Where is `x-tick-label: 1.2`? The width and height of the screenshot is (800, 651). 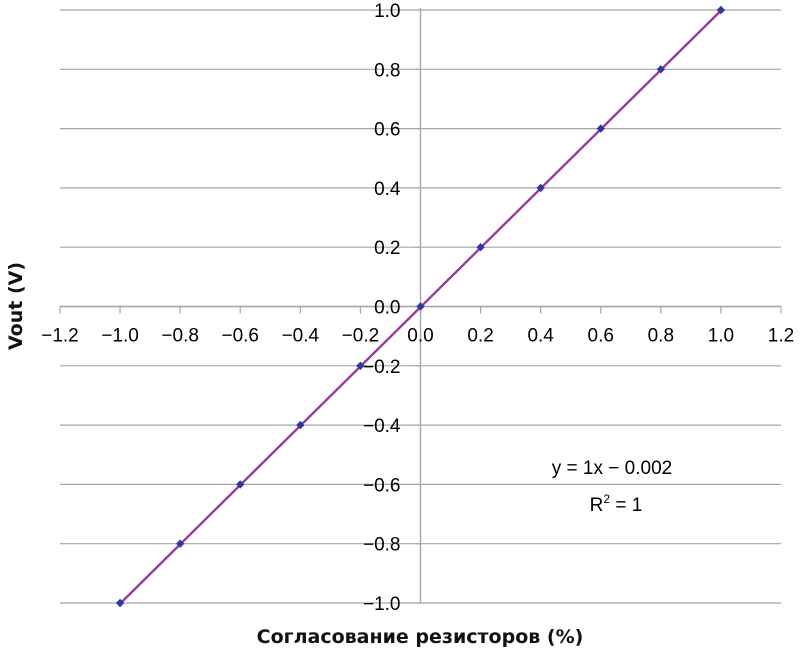
x-tick-label: 1.2 is located at coordinates (781, 336).